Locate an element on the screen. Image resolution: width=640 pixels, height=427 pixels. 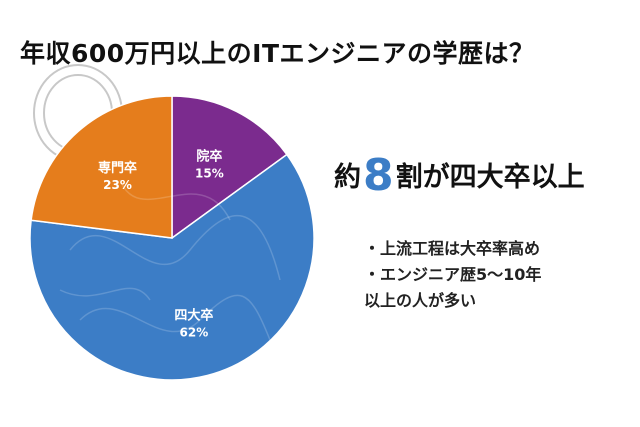
headline-prefix: 約 is located at coordinates (347, 177).